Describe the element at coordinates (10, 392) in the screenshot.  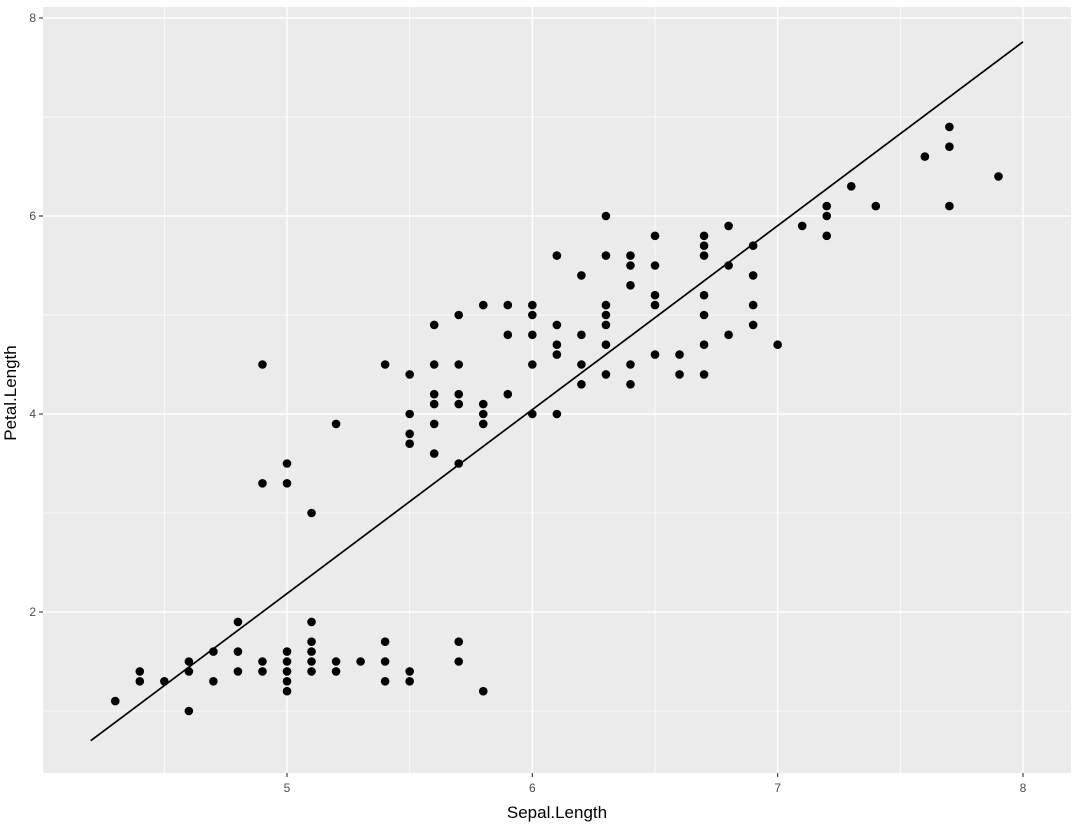
I see `y-axis-title: Petal.Length` at that location.